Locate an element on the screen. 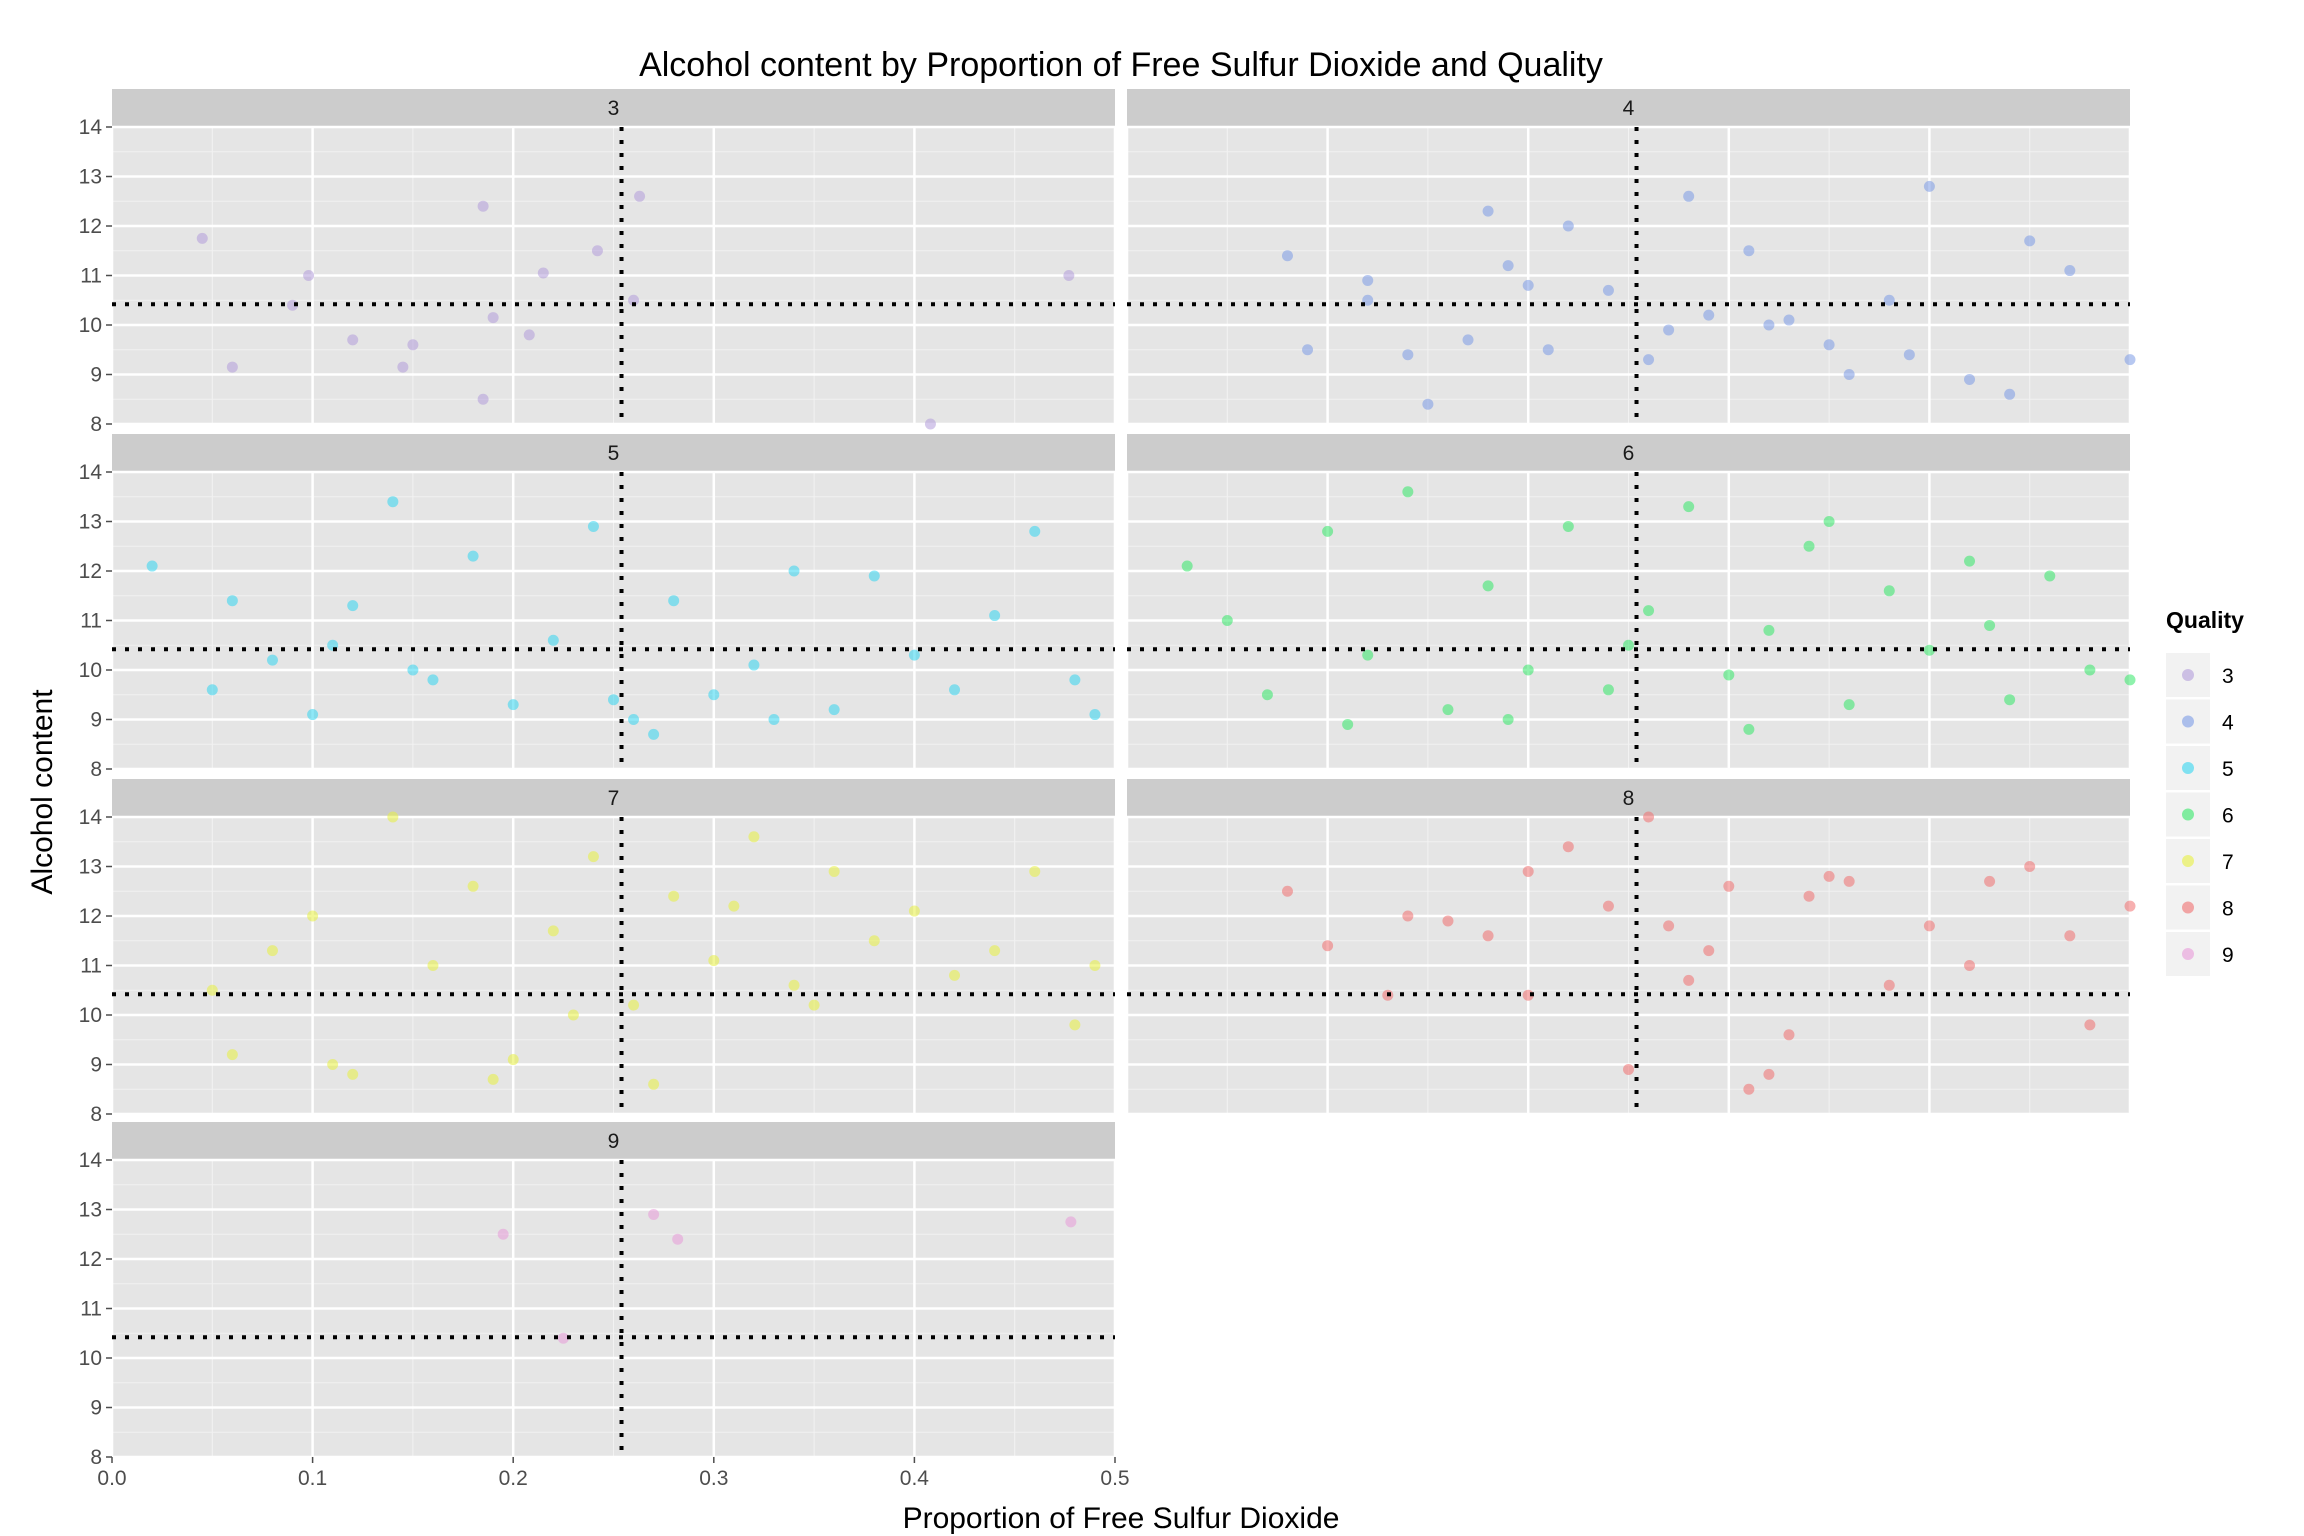  facet-panel-8: 8 is located at coordinates (1630, 947).